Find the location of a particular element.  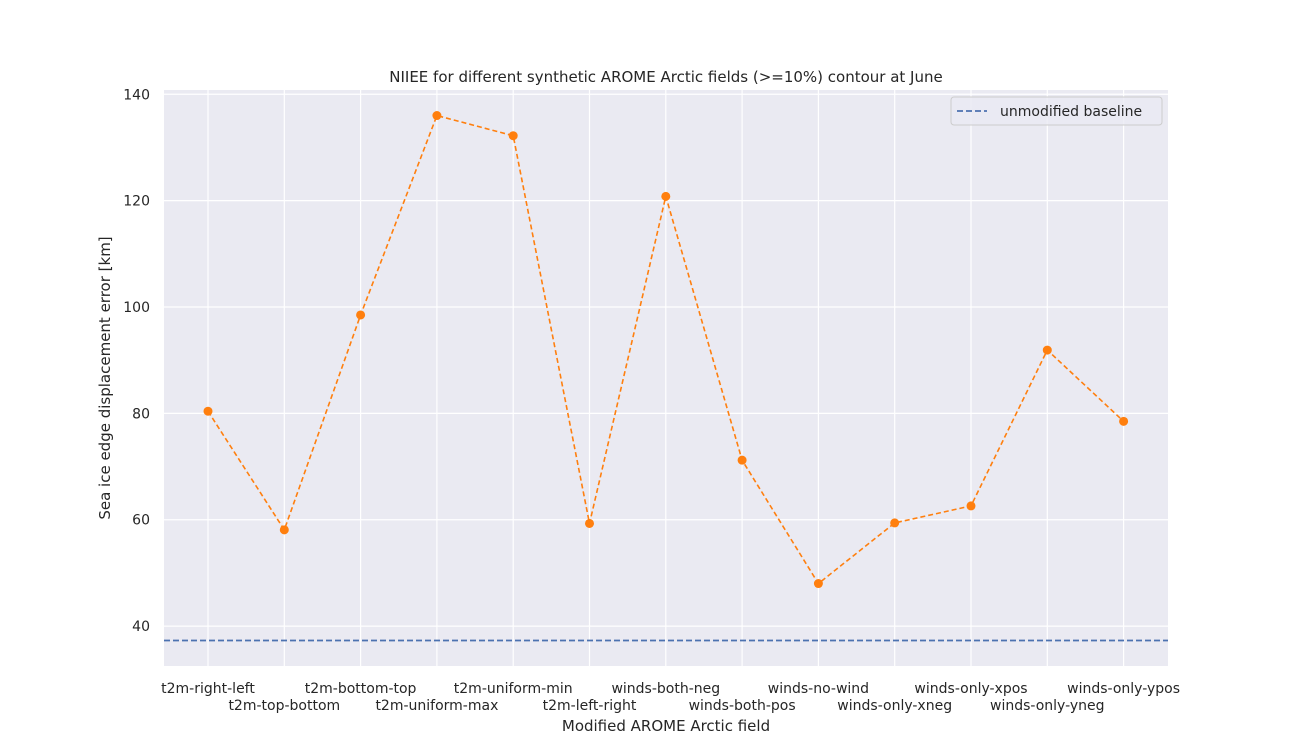

x-tick-label: winds-both-neg is located at coordinates (665, 689).